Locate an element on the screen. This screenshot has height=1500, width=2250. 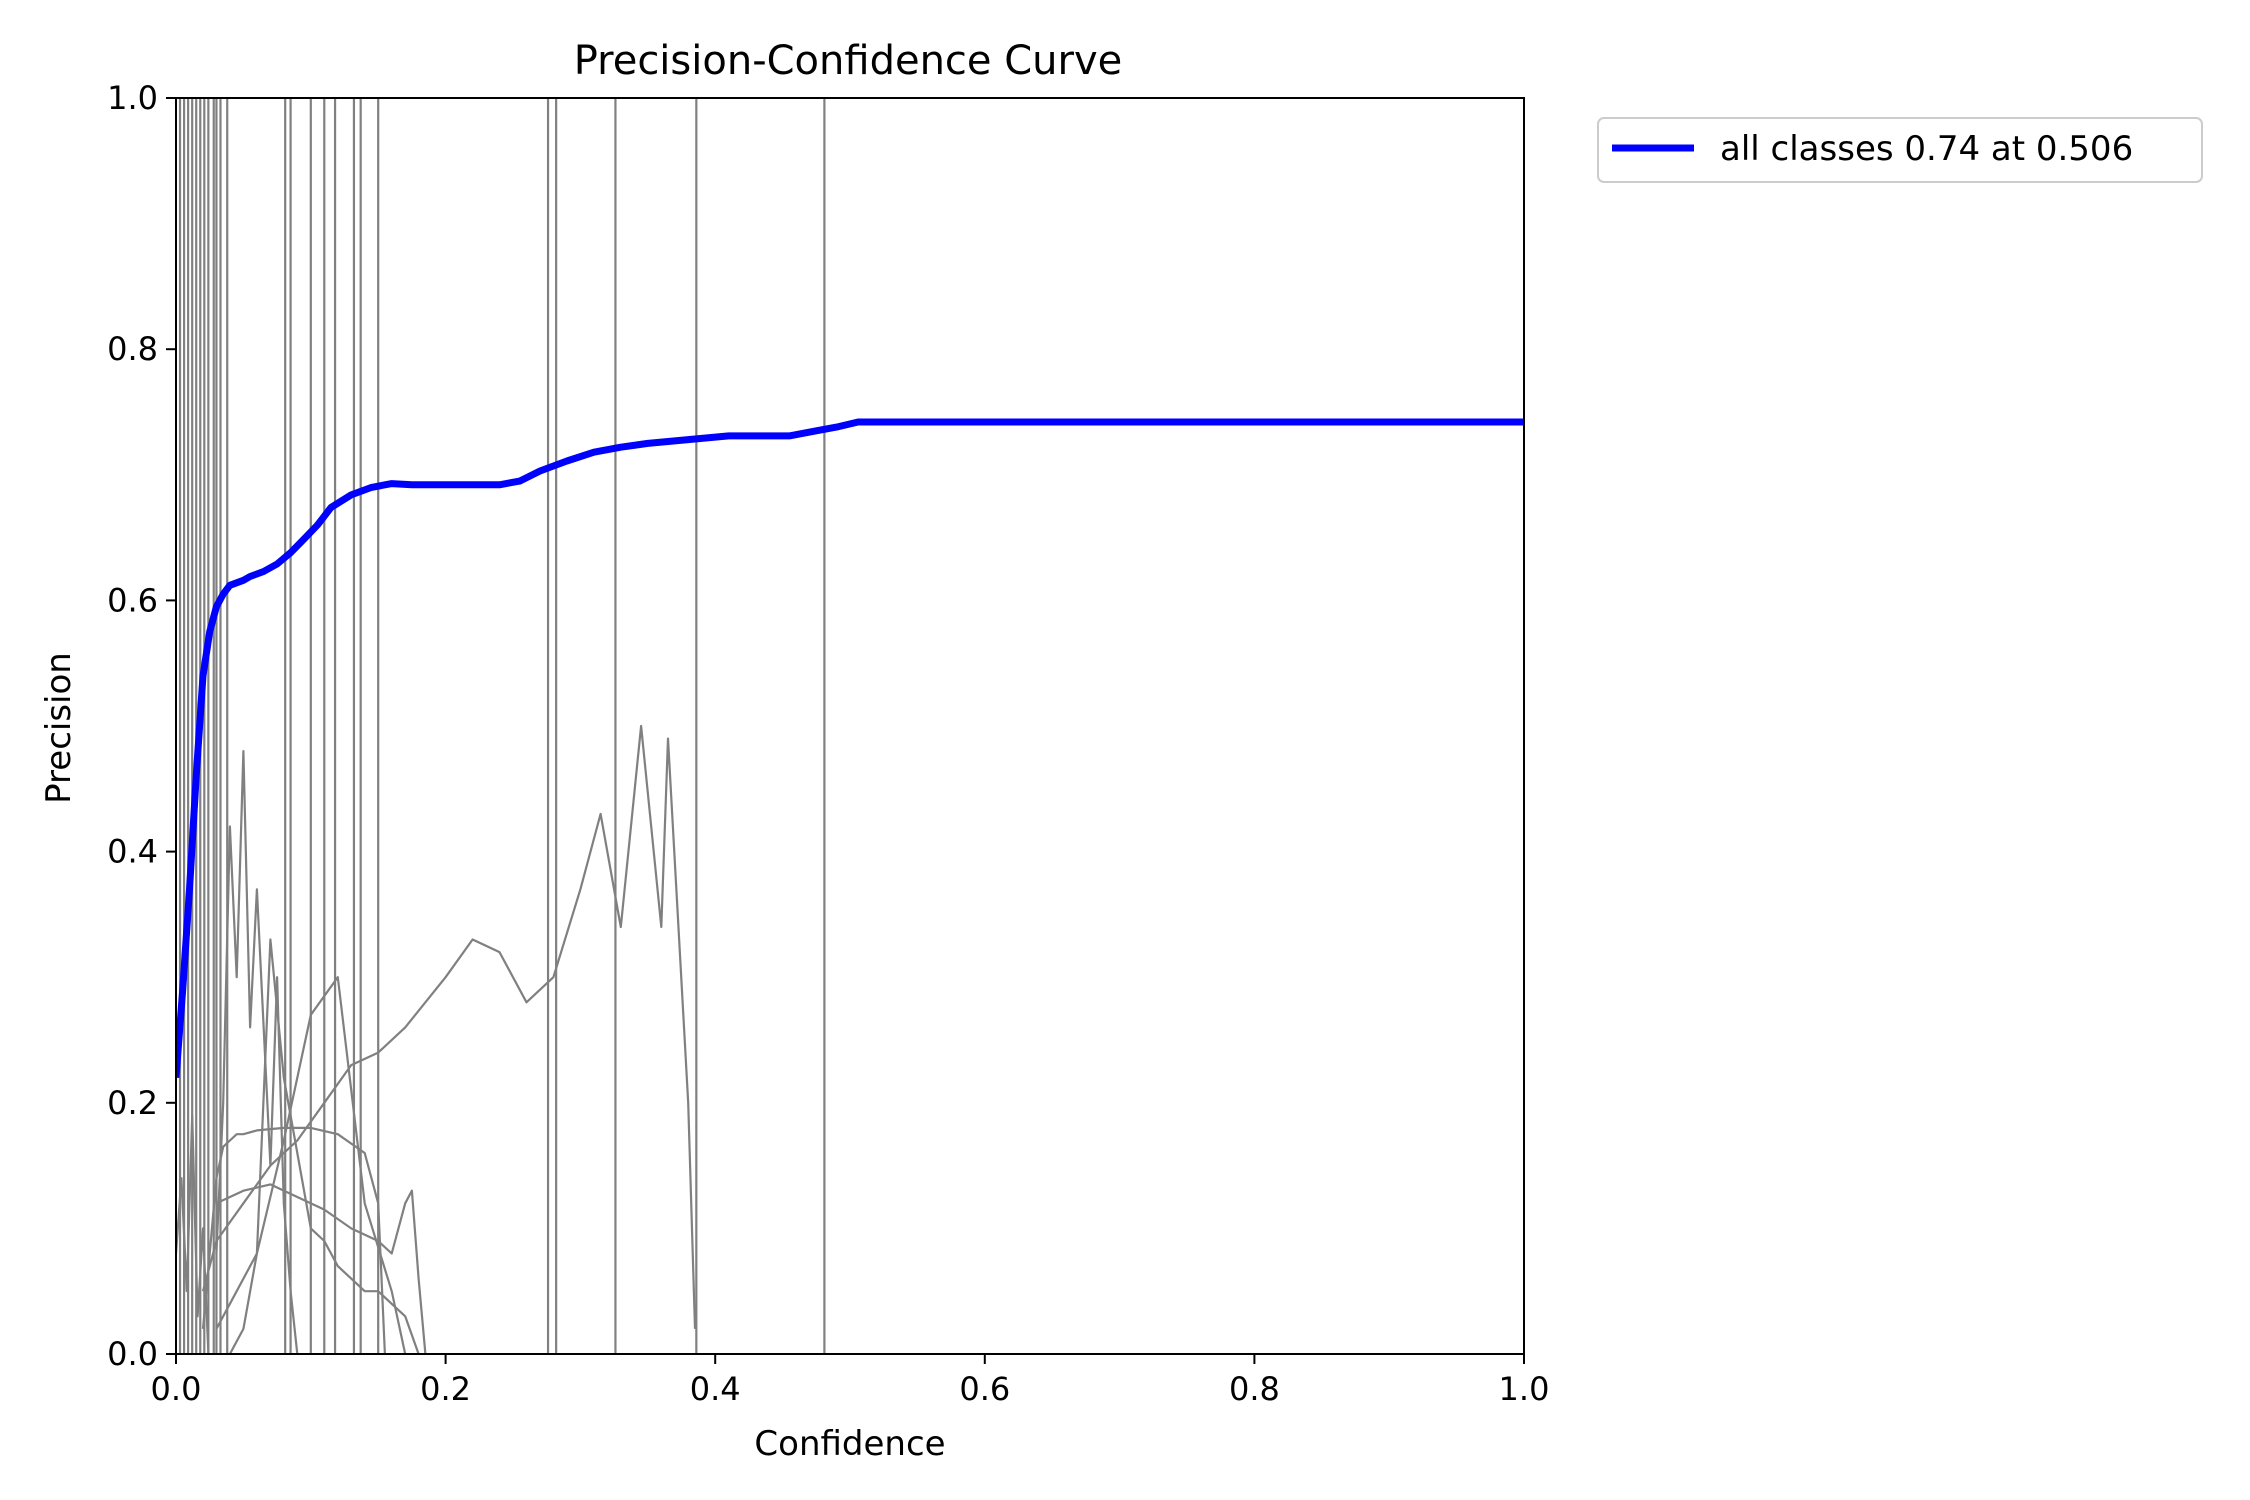
x-tick-label: 0.2 is located at coordinates (445, 1389).